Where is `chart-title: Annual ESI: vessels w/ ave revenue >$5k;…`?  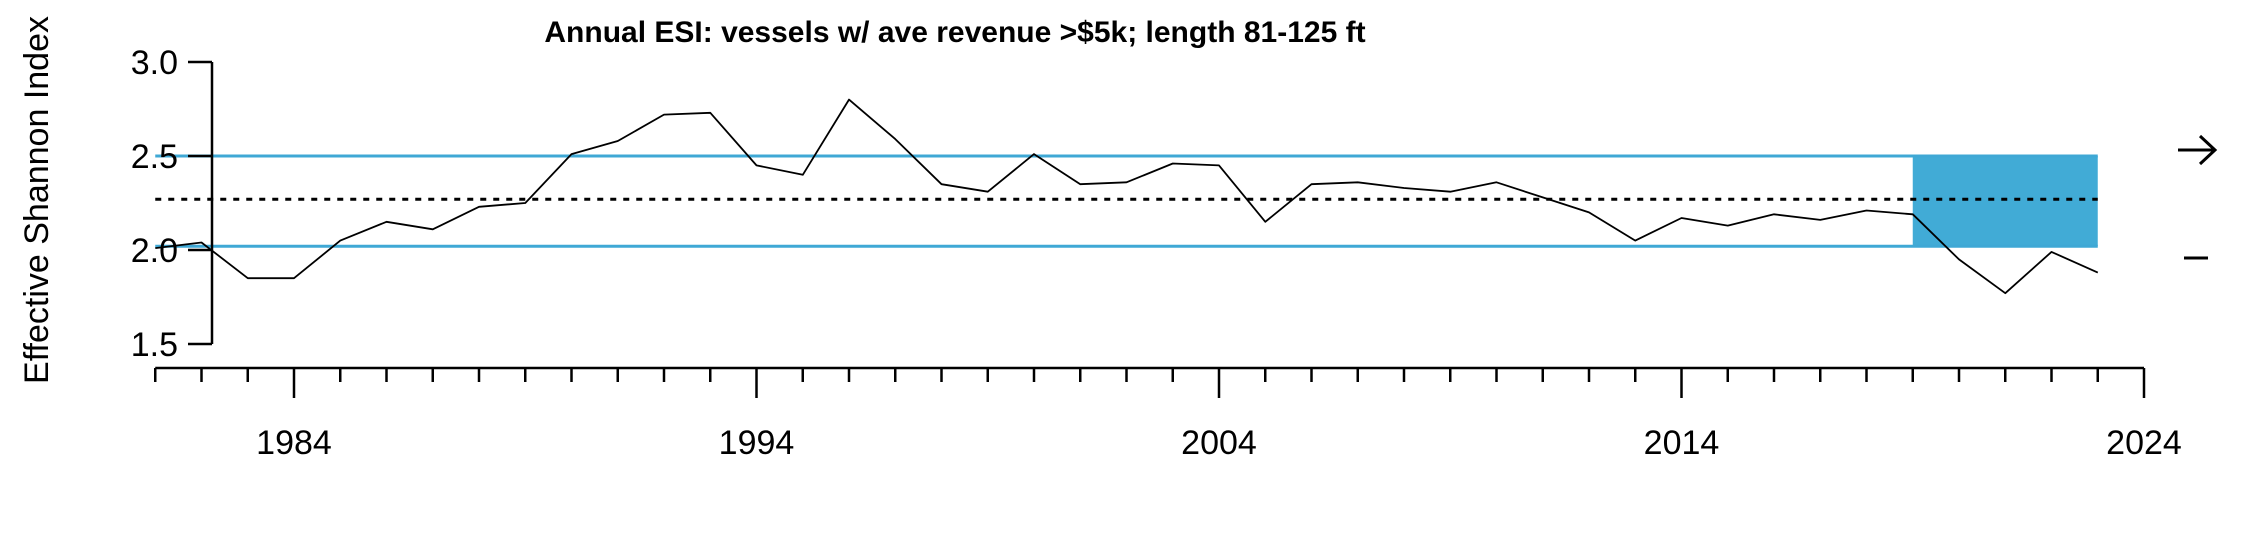
chart-title: Annual ESI: vessels w/ ave revenue >$5k;… is located at coordinates (954, 32).